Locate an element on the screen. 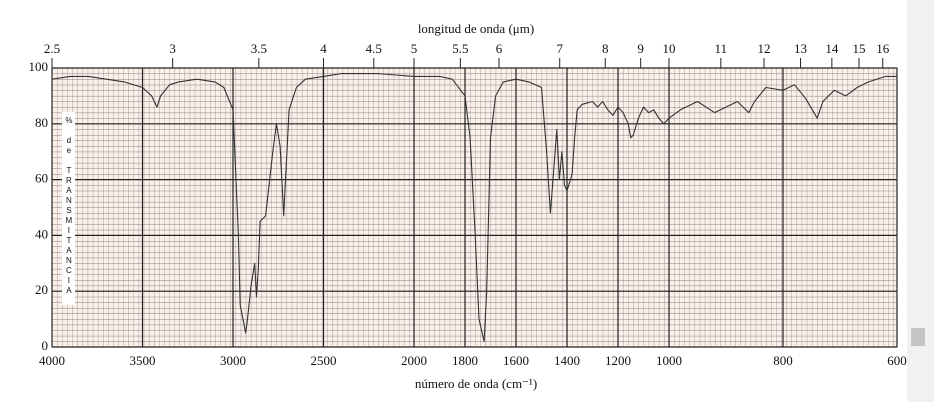 The width and height of the screenshot is (934, 402). y-tick-label: 40 is located at coordinates (41, 233).